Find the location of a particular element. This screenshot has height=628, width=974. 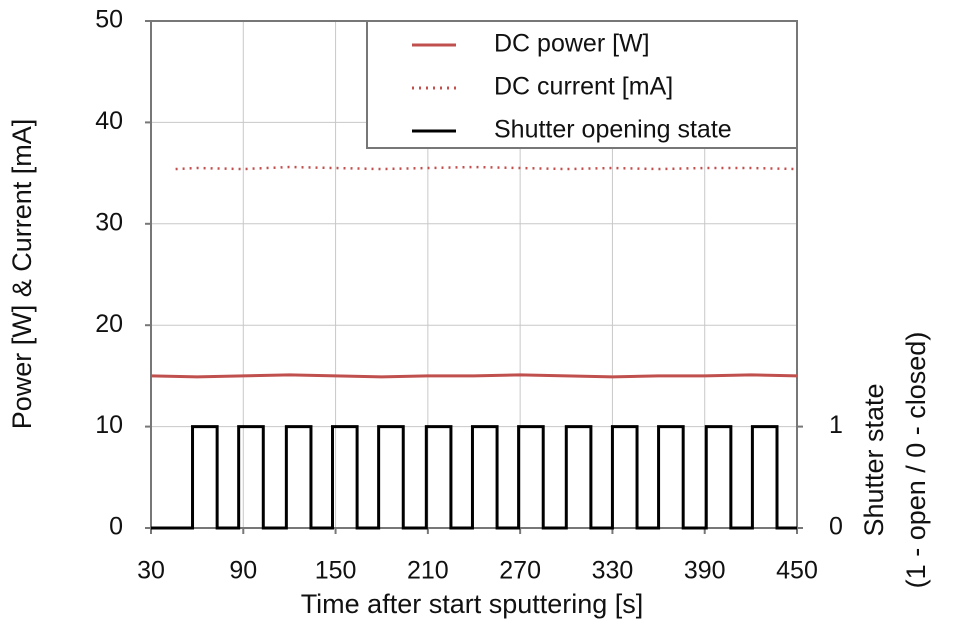

legend-box is located at coordinates (582, 84).